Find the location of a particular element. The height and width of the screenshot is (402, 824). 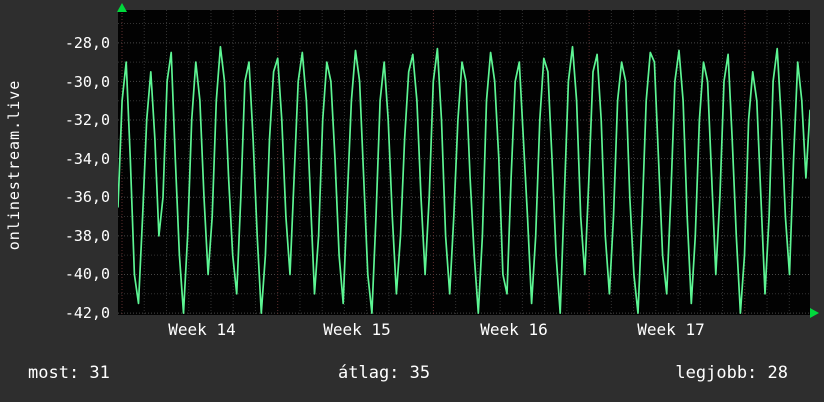

y-tick-label: -36,0 is located at coordinates (87, 197).